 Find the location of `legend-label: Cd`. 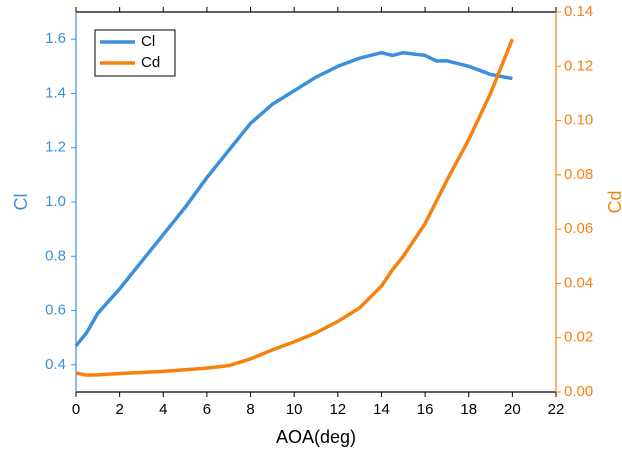

legend-label: Cd is located at coordinates (150, 62).